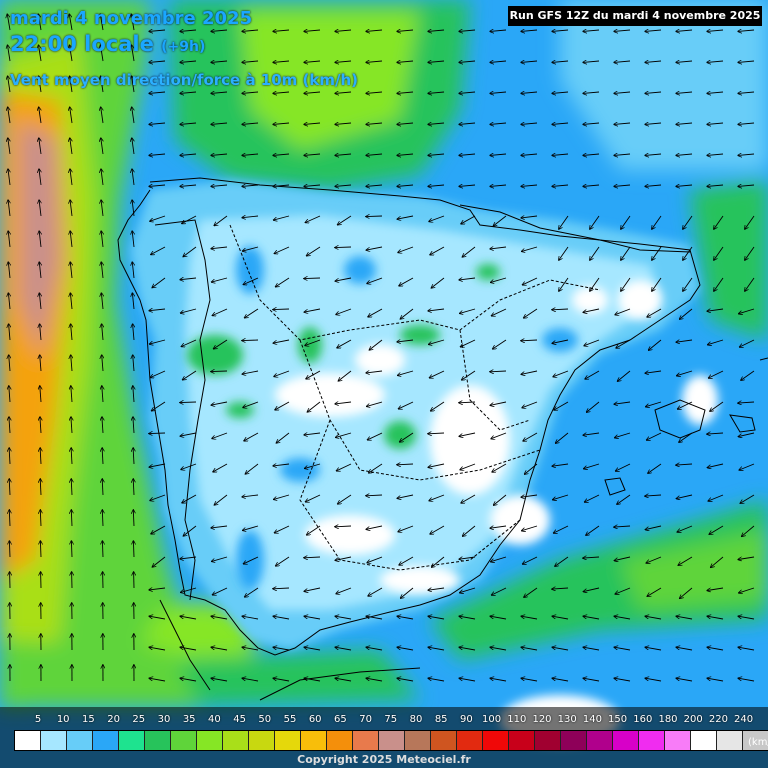 This screenshot has width=768, height=768. What do you see at coordinates (290, 719) in the screenshot?
I see `legend-tick: 55` at bounding box center [290, 719].